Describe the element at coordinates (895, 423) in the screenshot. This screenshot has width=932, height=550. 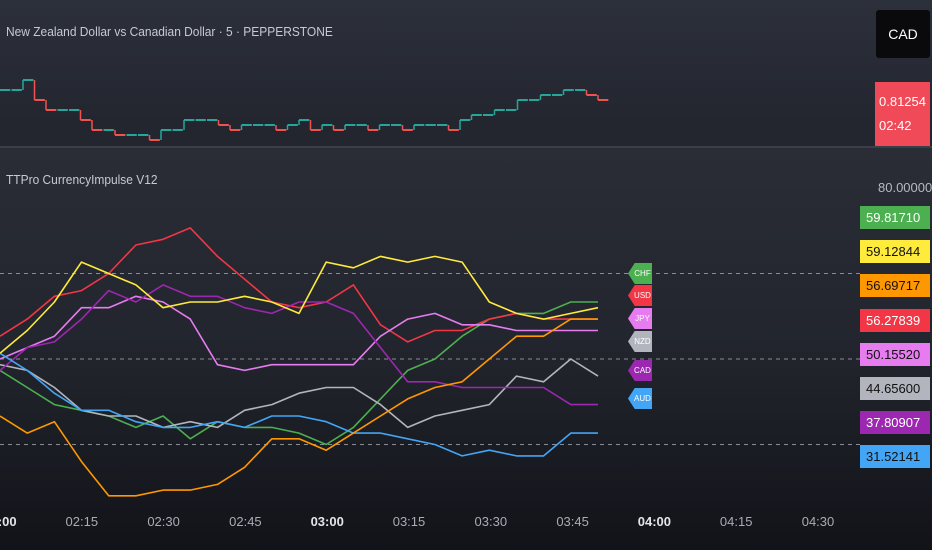
I see `scale-value-tag: 37.80907` at that location.